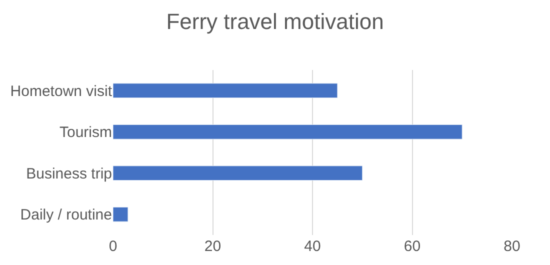 This screenshot has height=265, width=550. I want to click on x-tick-label: 60, so click(412, 246).